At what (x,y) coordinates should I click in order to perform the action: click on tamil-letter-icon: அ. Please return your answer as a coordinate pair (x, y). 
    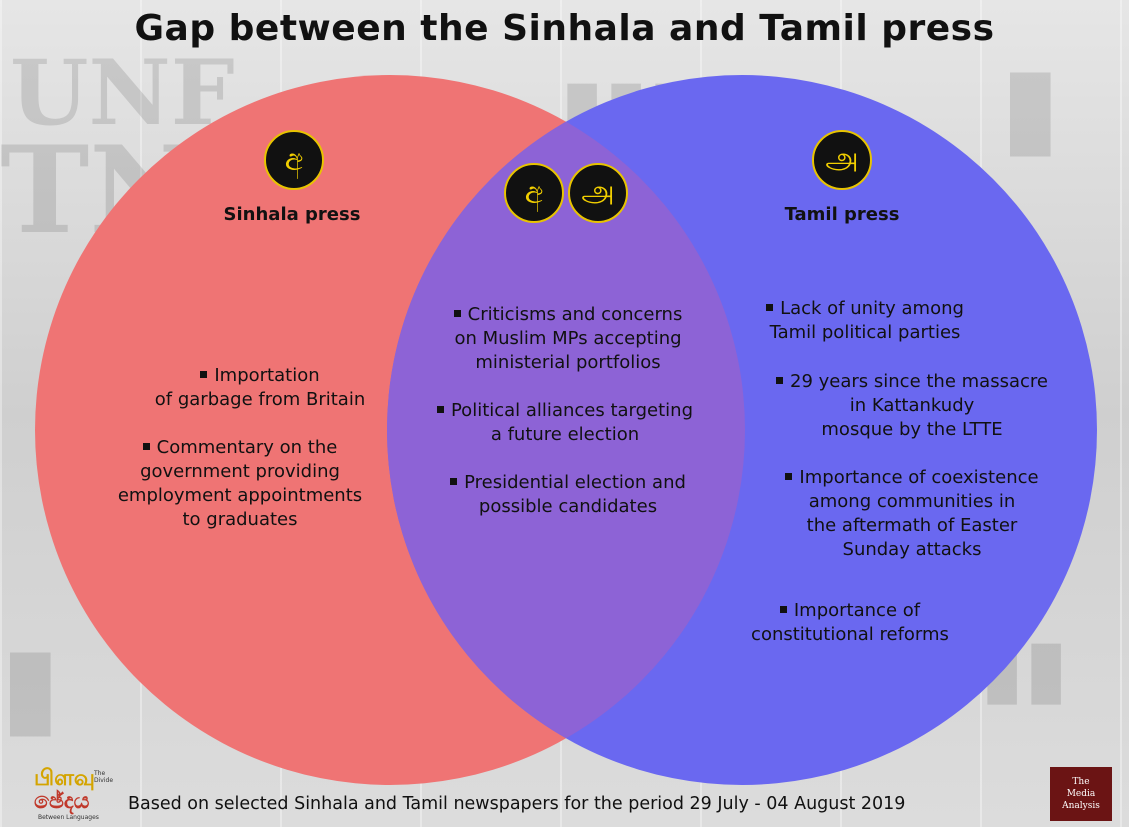
    Looking at the image, I should click on (842, 160).